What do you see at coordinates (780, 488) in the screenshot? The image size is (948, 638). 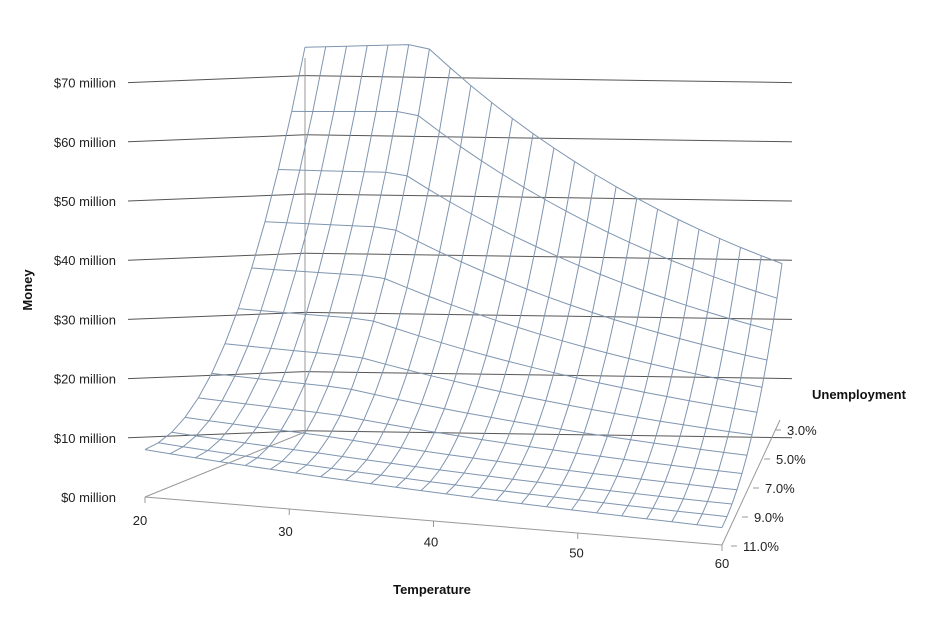 I see `y-tick-label: 7.0%` at bounding box center [780, 488].